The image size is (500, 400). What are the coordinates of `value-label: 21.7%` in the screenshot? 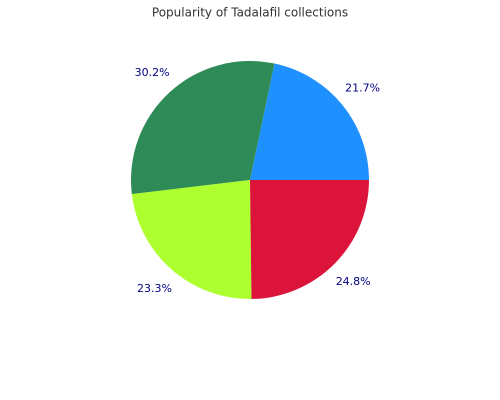 It's located at (362, 88).